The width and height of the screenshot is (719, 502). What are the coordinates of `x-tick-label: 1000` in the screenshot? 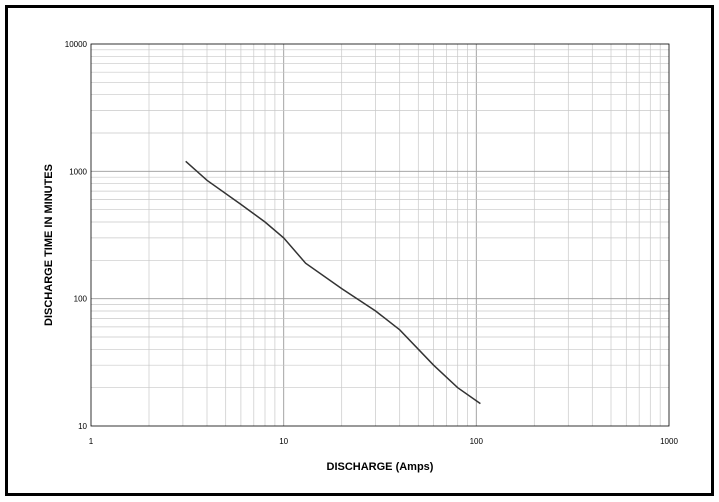 It's located at (669, 441).